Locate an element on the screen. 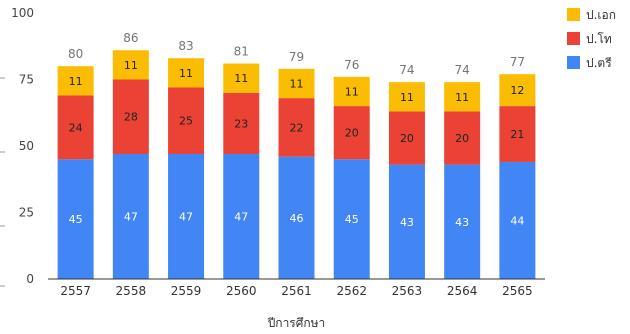  bar-segment-label: 24 is located at coordinates (76, 127).